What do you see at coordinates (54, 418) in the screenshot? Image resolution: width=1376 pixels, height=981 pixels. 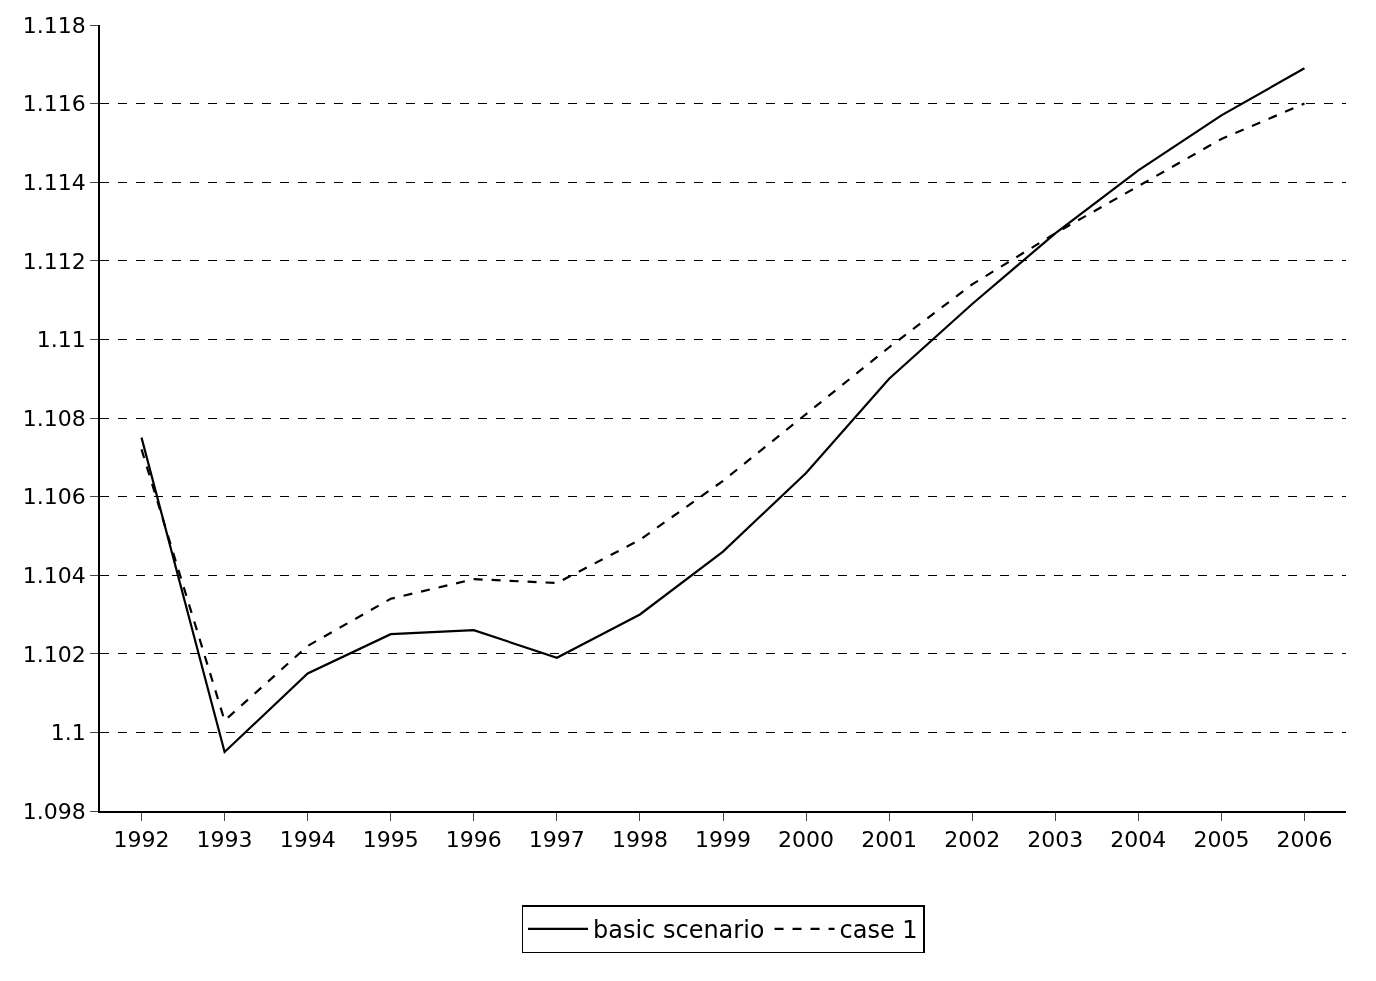 I see `y-tick-label: 1.108` at bounding box center [54, 418].